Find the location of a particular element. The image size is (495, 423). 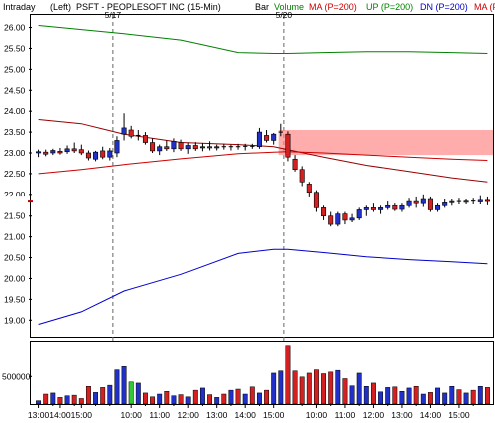

interval-label: Intraday is located at coordinates (19, 7).